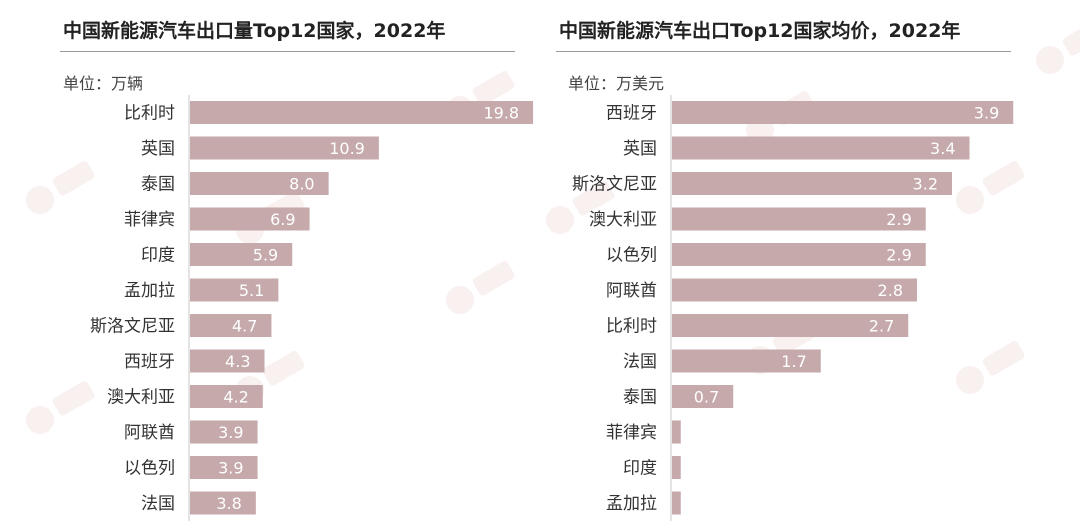 The image size is (1080, 527). What do you see at coordinates (347, 148) in the screenshot?
I see `value-label: 10.9` at bounding box center [347, 148].